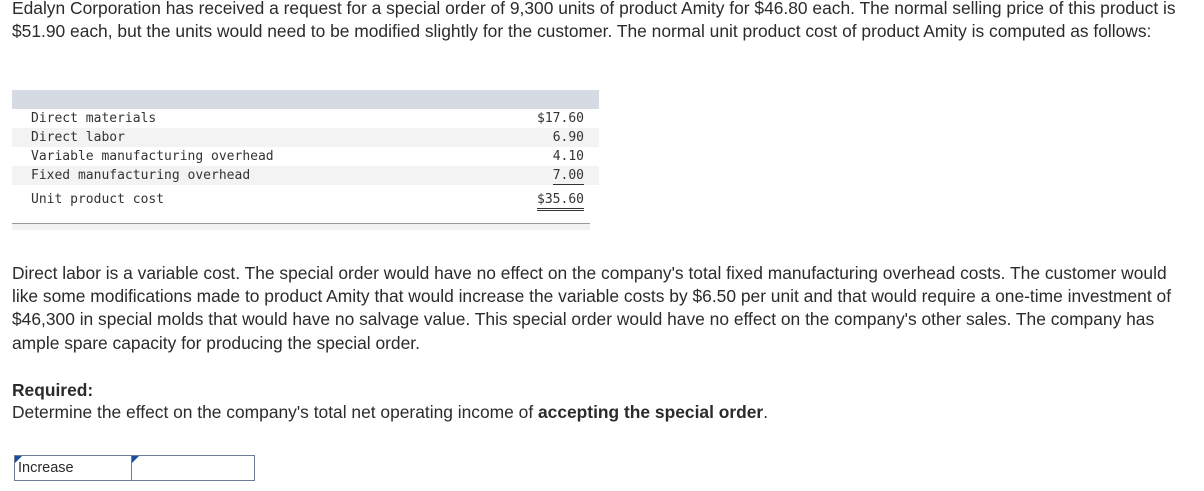 The width and height of the screenshot is (1204, 491). I want to click on row-value-direct-labor: 6.90, so click(568, 137).